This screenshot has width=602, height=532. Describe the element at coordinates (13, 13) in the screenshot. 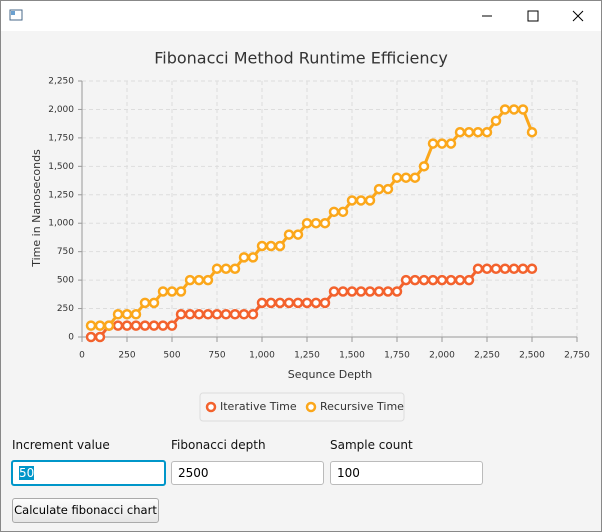

I see `app-icon-dot` at that location.